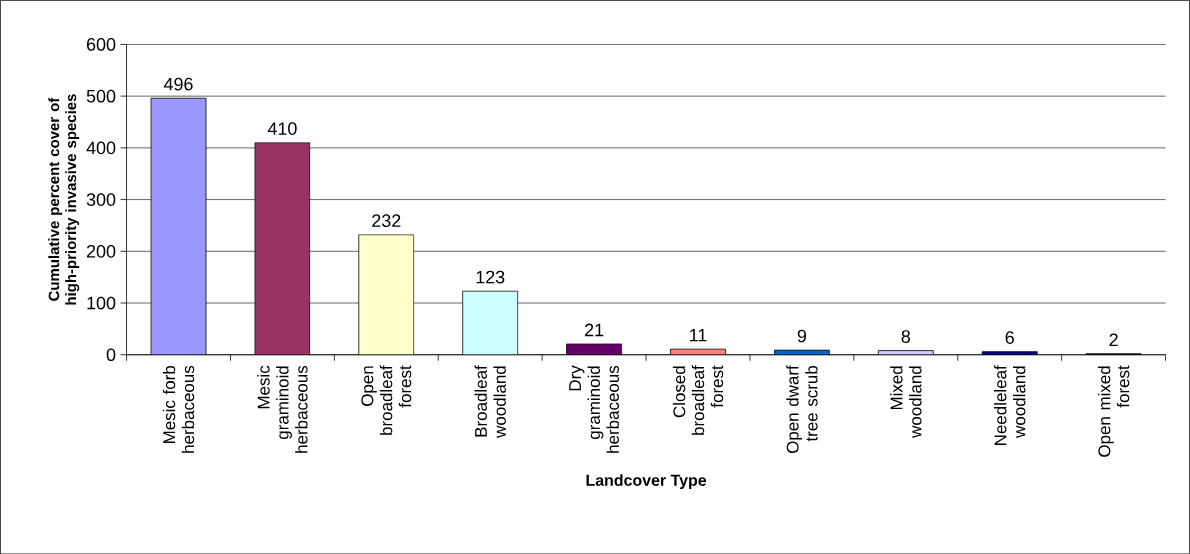 This screenshot has width=1190, height=554. I want to click on y-axis-title: Cumulative percent cover of high-priority invasive species, so click(64, 199).